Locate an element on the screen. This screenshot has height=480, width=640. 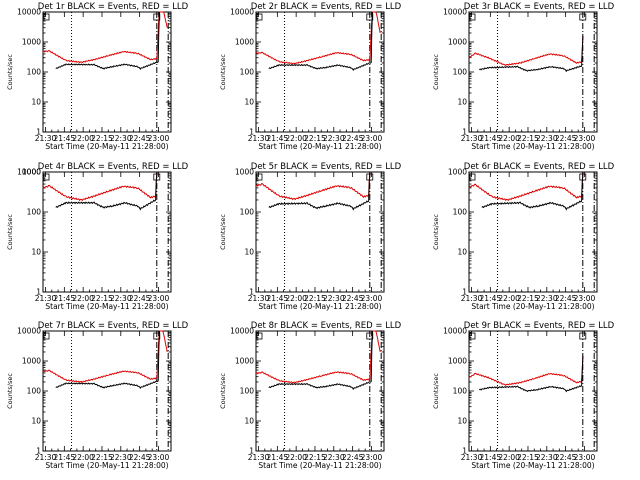
chart-title: Det 2r BLACK = Events, RED = LLD is located at coordinates (326, 7).